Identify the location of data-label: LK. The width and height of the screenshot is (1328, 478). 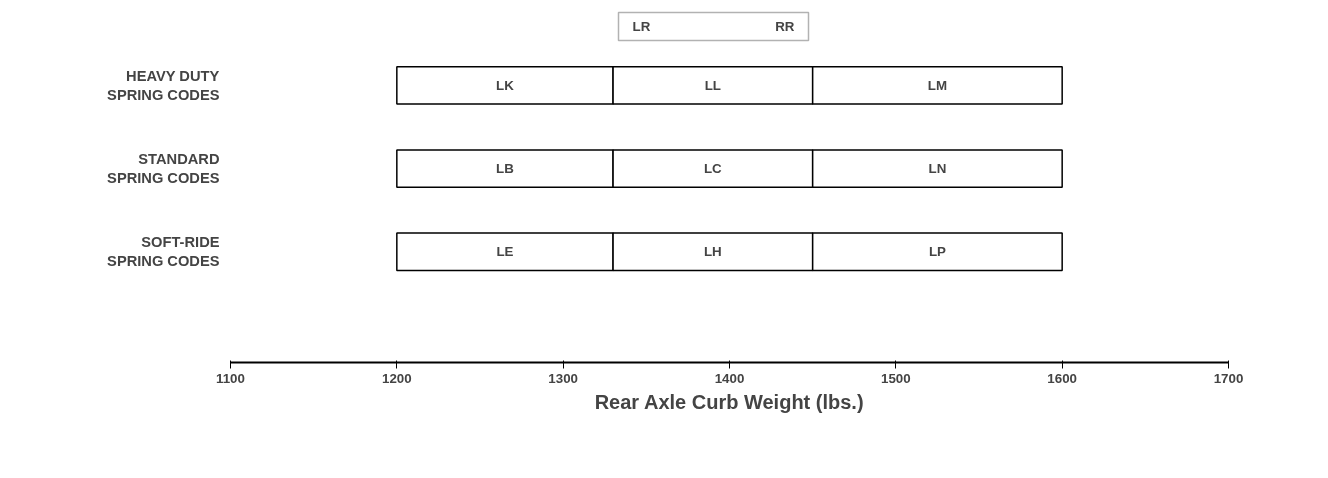
(505, 85).